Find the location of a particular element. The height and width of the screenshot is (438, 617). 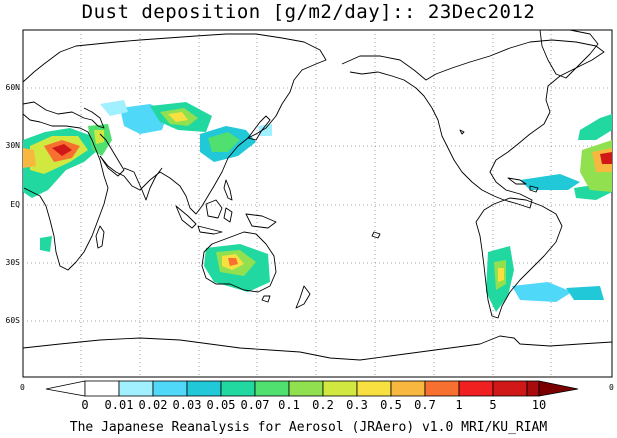

coast-greenland is located at coordinates (569, 54).